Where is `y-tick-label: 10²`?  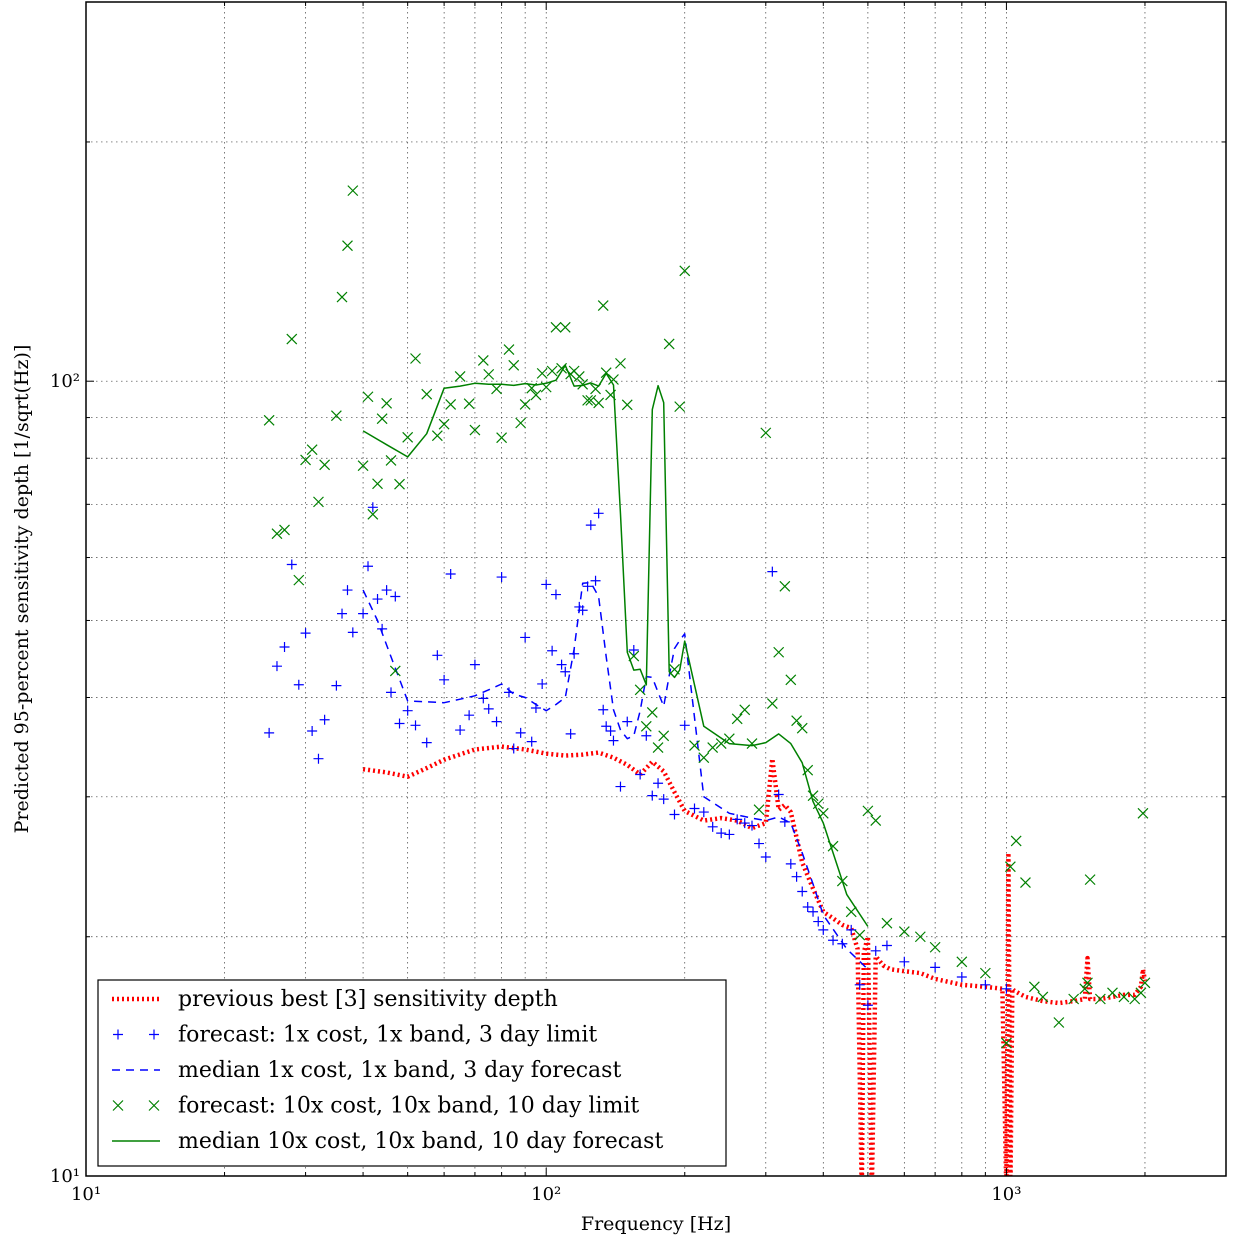
y-tick-label: 10² is located at coordinates (65, 381).